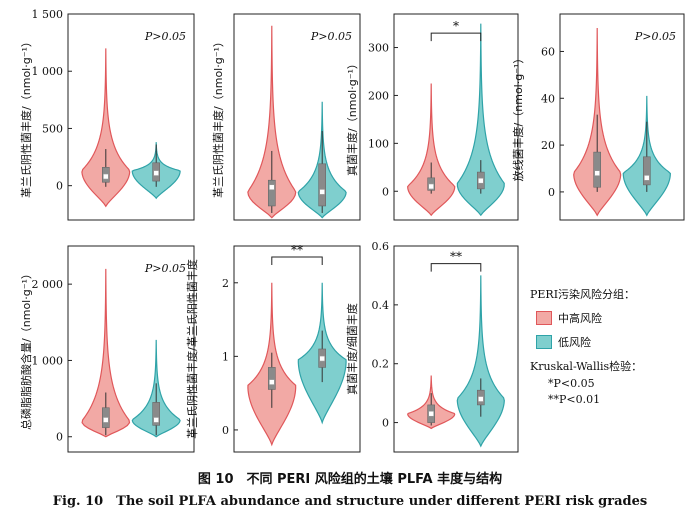  Describe the element at coordinates (378, 48) in the screenshot. I see `y-tick-label: 300` at that location.